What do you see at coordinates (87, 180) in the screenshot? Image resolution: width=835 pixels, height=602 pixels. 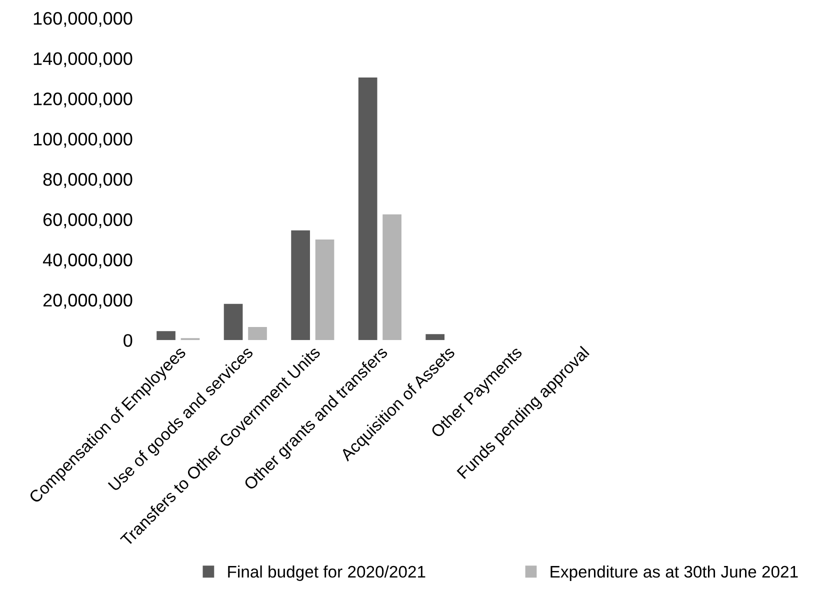 I see `y-tick-label: 80,000,000` at bounding box center [87, 180].